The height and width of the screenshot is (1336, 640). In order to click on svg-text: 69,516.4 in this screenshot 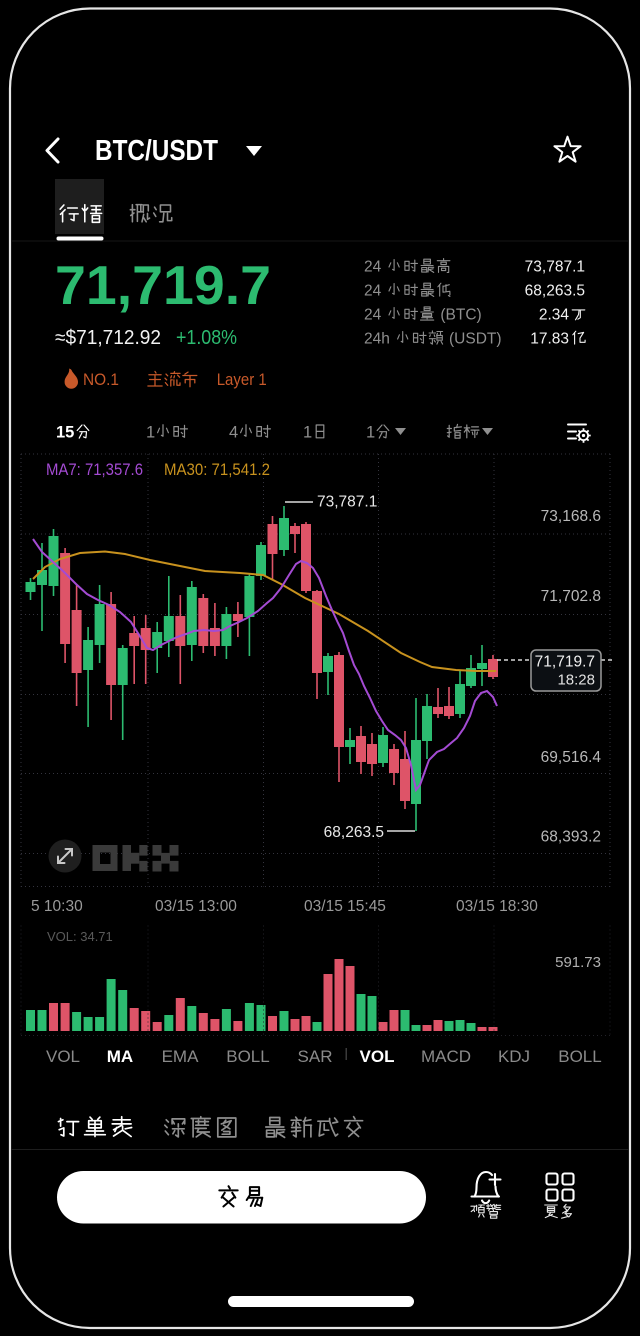, I will do `click(571, 757)`.